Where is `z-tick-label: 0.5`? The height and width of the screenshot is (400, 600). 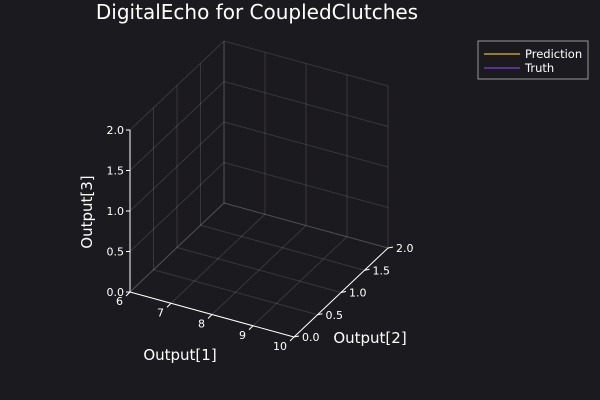
z-tick-label: 0.5 is located at coordinates (116, 252).